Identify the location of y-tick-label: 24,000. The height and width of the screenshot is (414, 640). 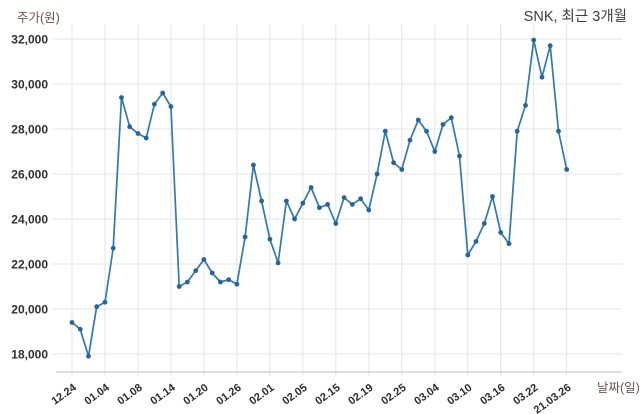
(29, 219).